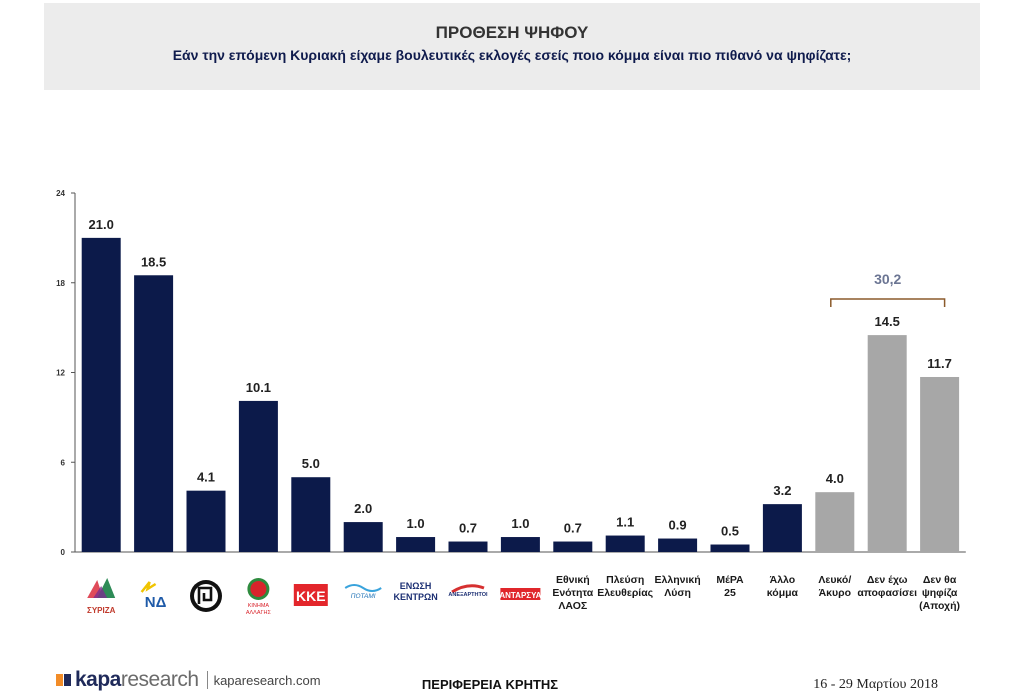 Image resolution: width=1024 pixels, height=699 pixels. Describe the element at coordinates (490, 684) in the screenshot. I see `region-label: ΠΕΡΙΦΕΡΕΙΑ ΚΡΗΤΗΣ` at that location.